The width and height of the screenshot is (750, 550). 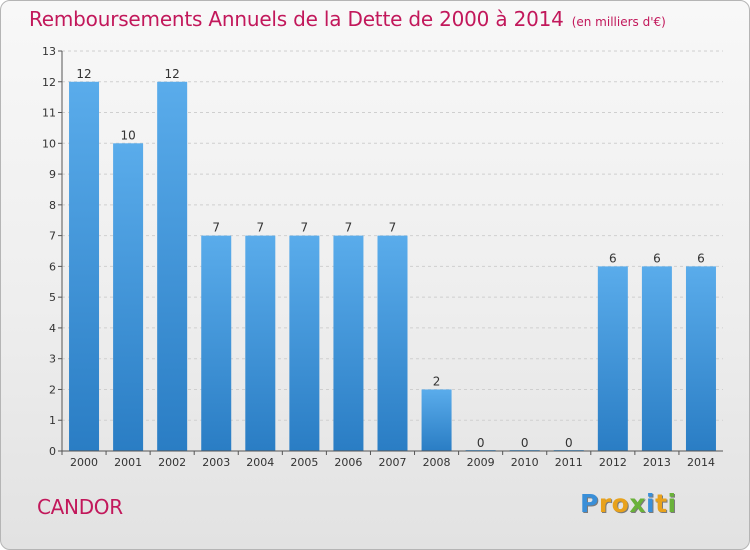 I want to click on x-tick-label: 2012, so click(x=613, y=462).